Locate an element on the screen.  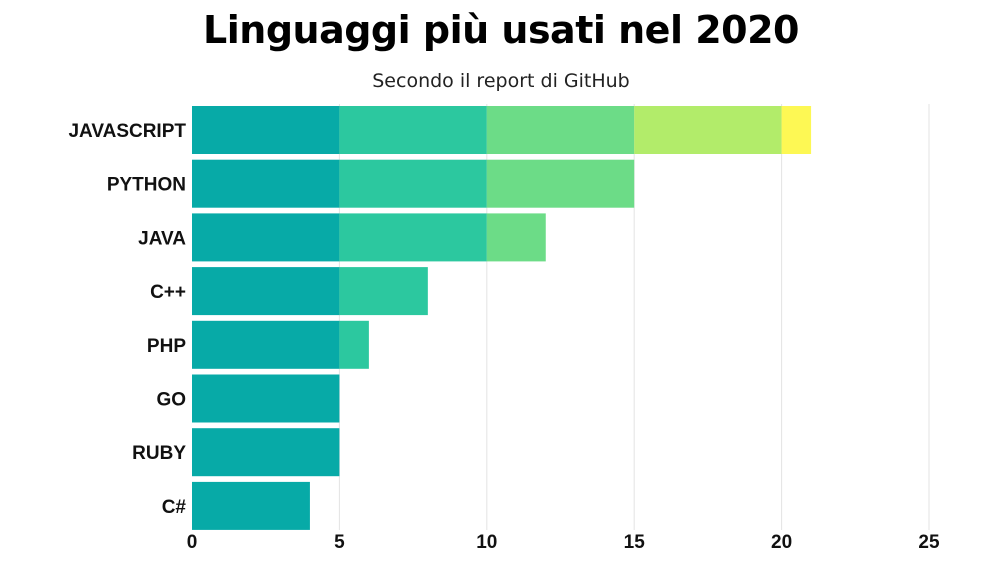
category-label: PHP is located at coordinates (166, 346).